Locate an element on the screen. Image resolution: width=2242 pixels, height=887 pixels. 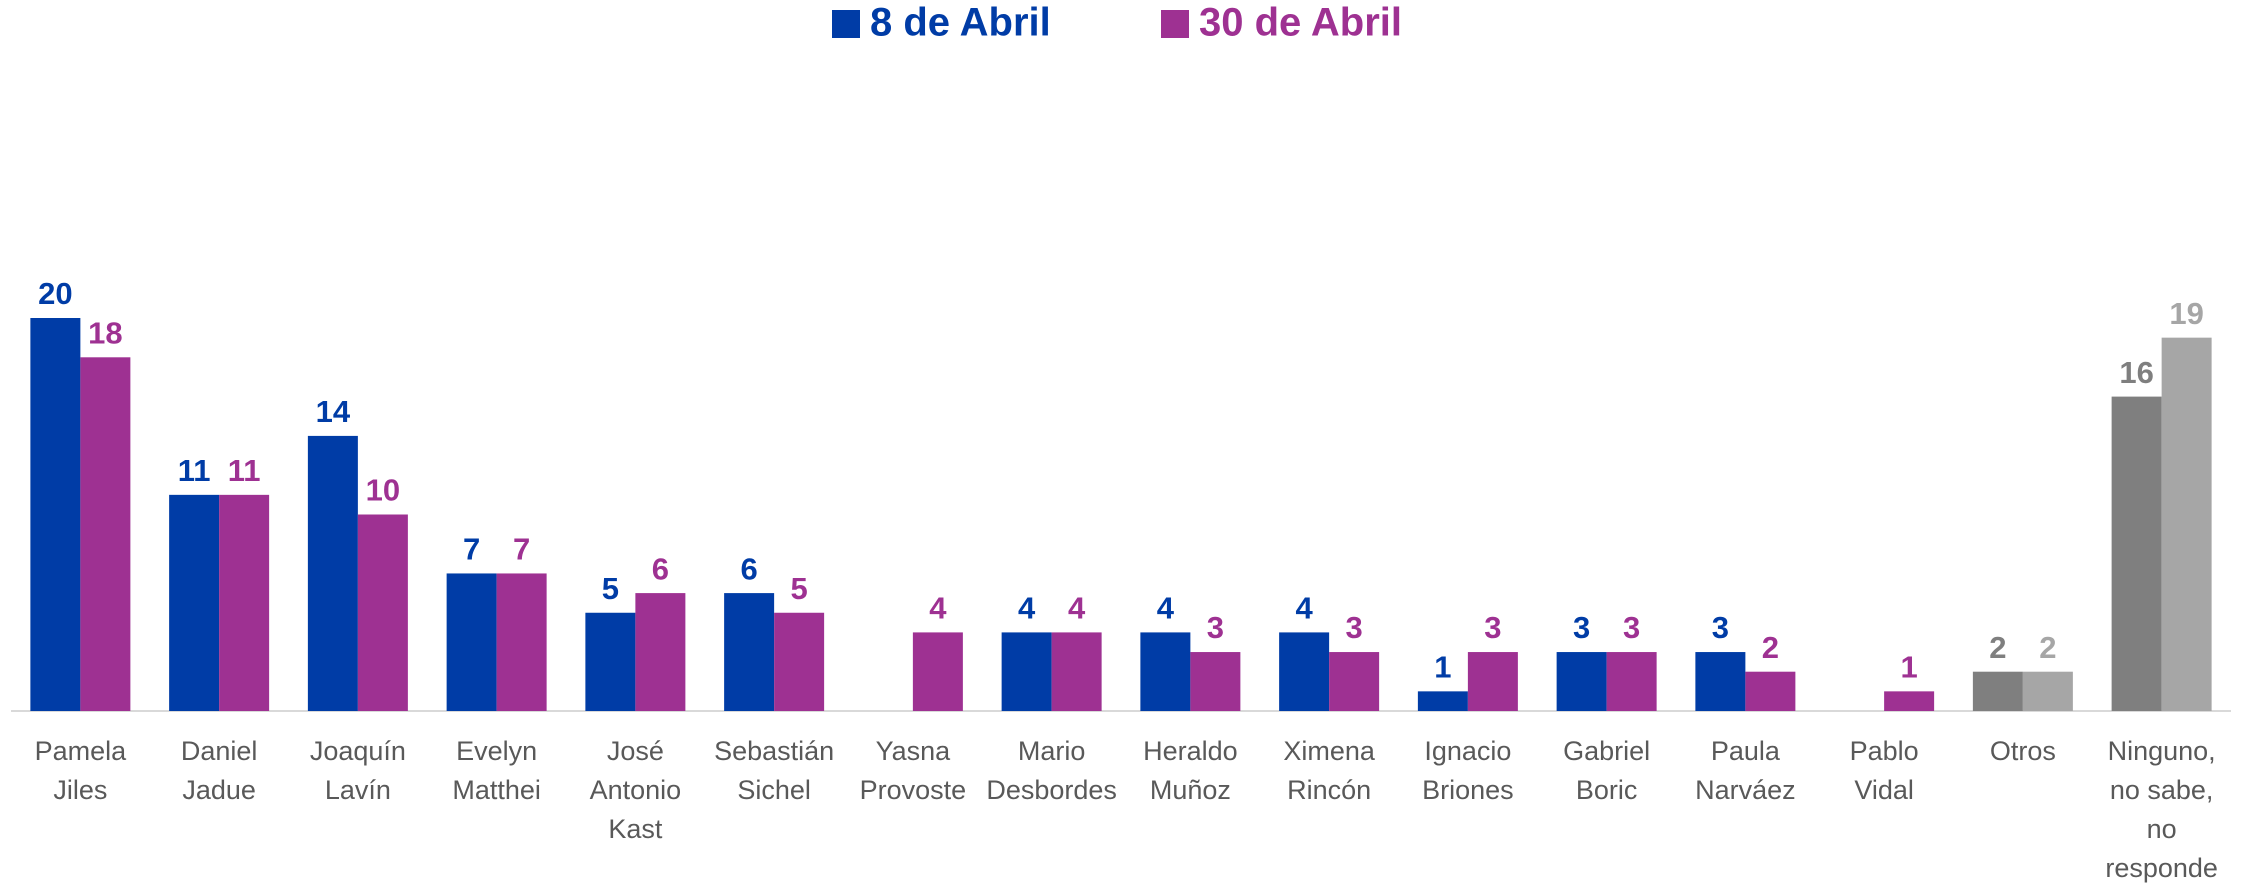
x-tick-label: Jiles is located at coordinates (80, 790).